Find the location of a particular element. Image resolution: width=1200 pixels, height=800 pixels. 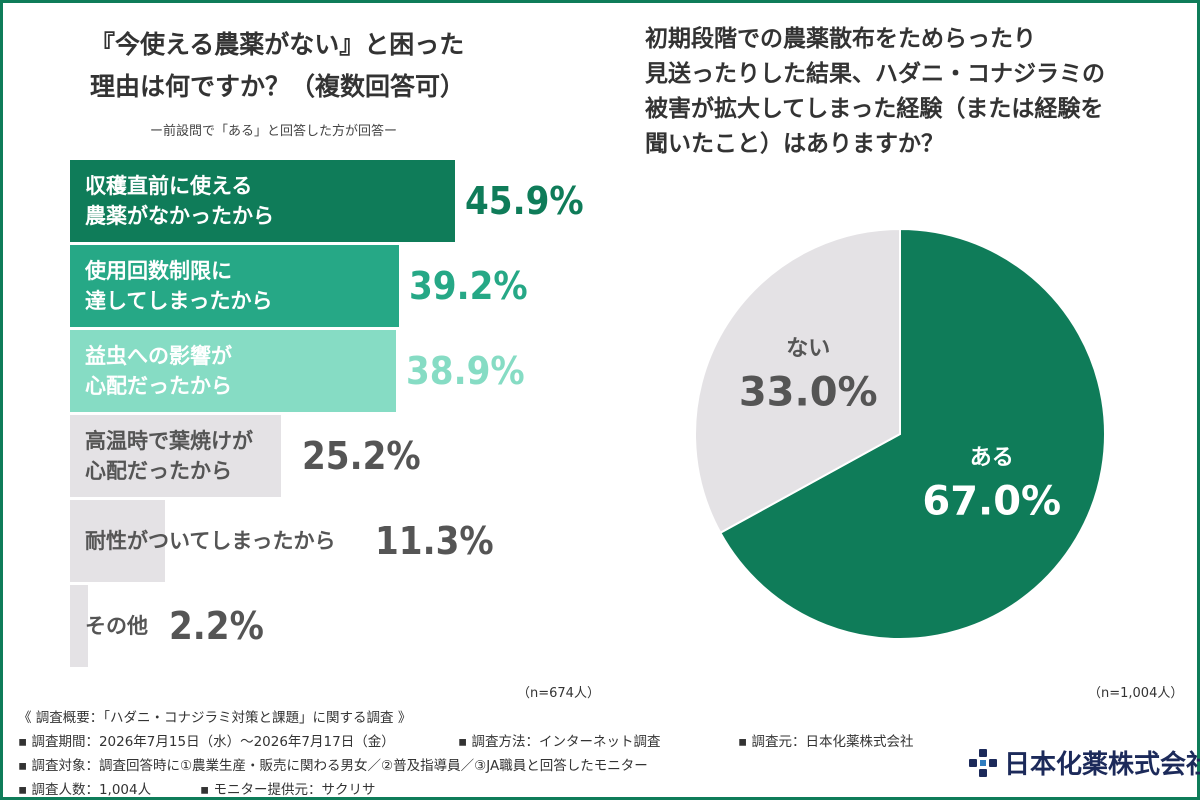

company-name: 日本化薬株式会社 is located at coordinates (1102, 765).